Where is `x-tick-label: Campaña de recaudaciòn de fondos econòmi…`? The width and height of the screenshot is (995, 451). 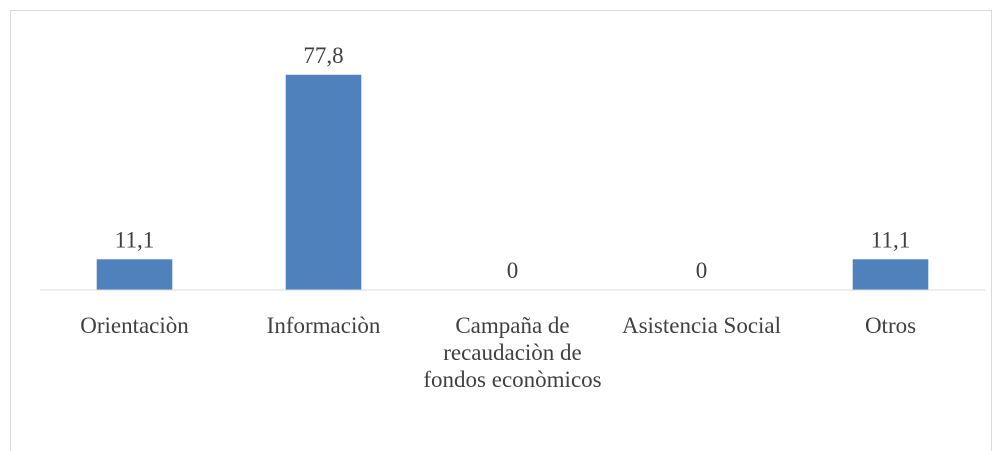
x-tick-label: Campaña de recaudaciòn de fondos econòmi… is located at coordinates (512, 352).